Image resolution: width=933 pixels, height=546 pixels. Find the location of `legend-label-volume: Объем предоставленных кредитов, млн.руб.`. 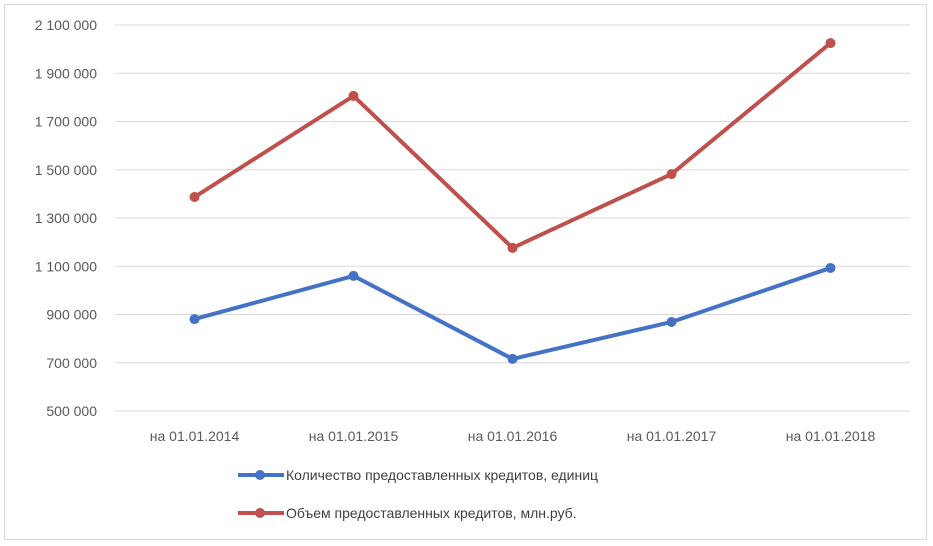

legend-label-volume: Объем предоставленных кредитов, млн.руб. is located at coordinates (431, 513).